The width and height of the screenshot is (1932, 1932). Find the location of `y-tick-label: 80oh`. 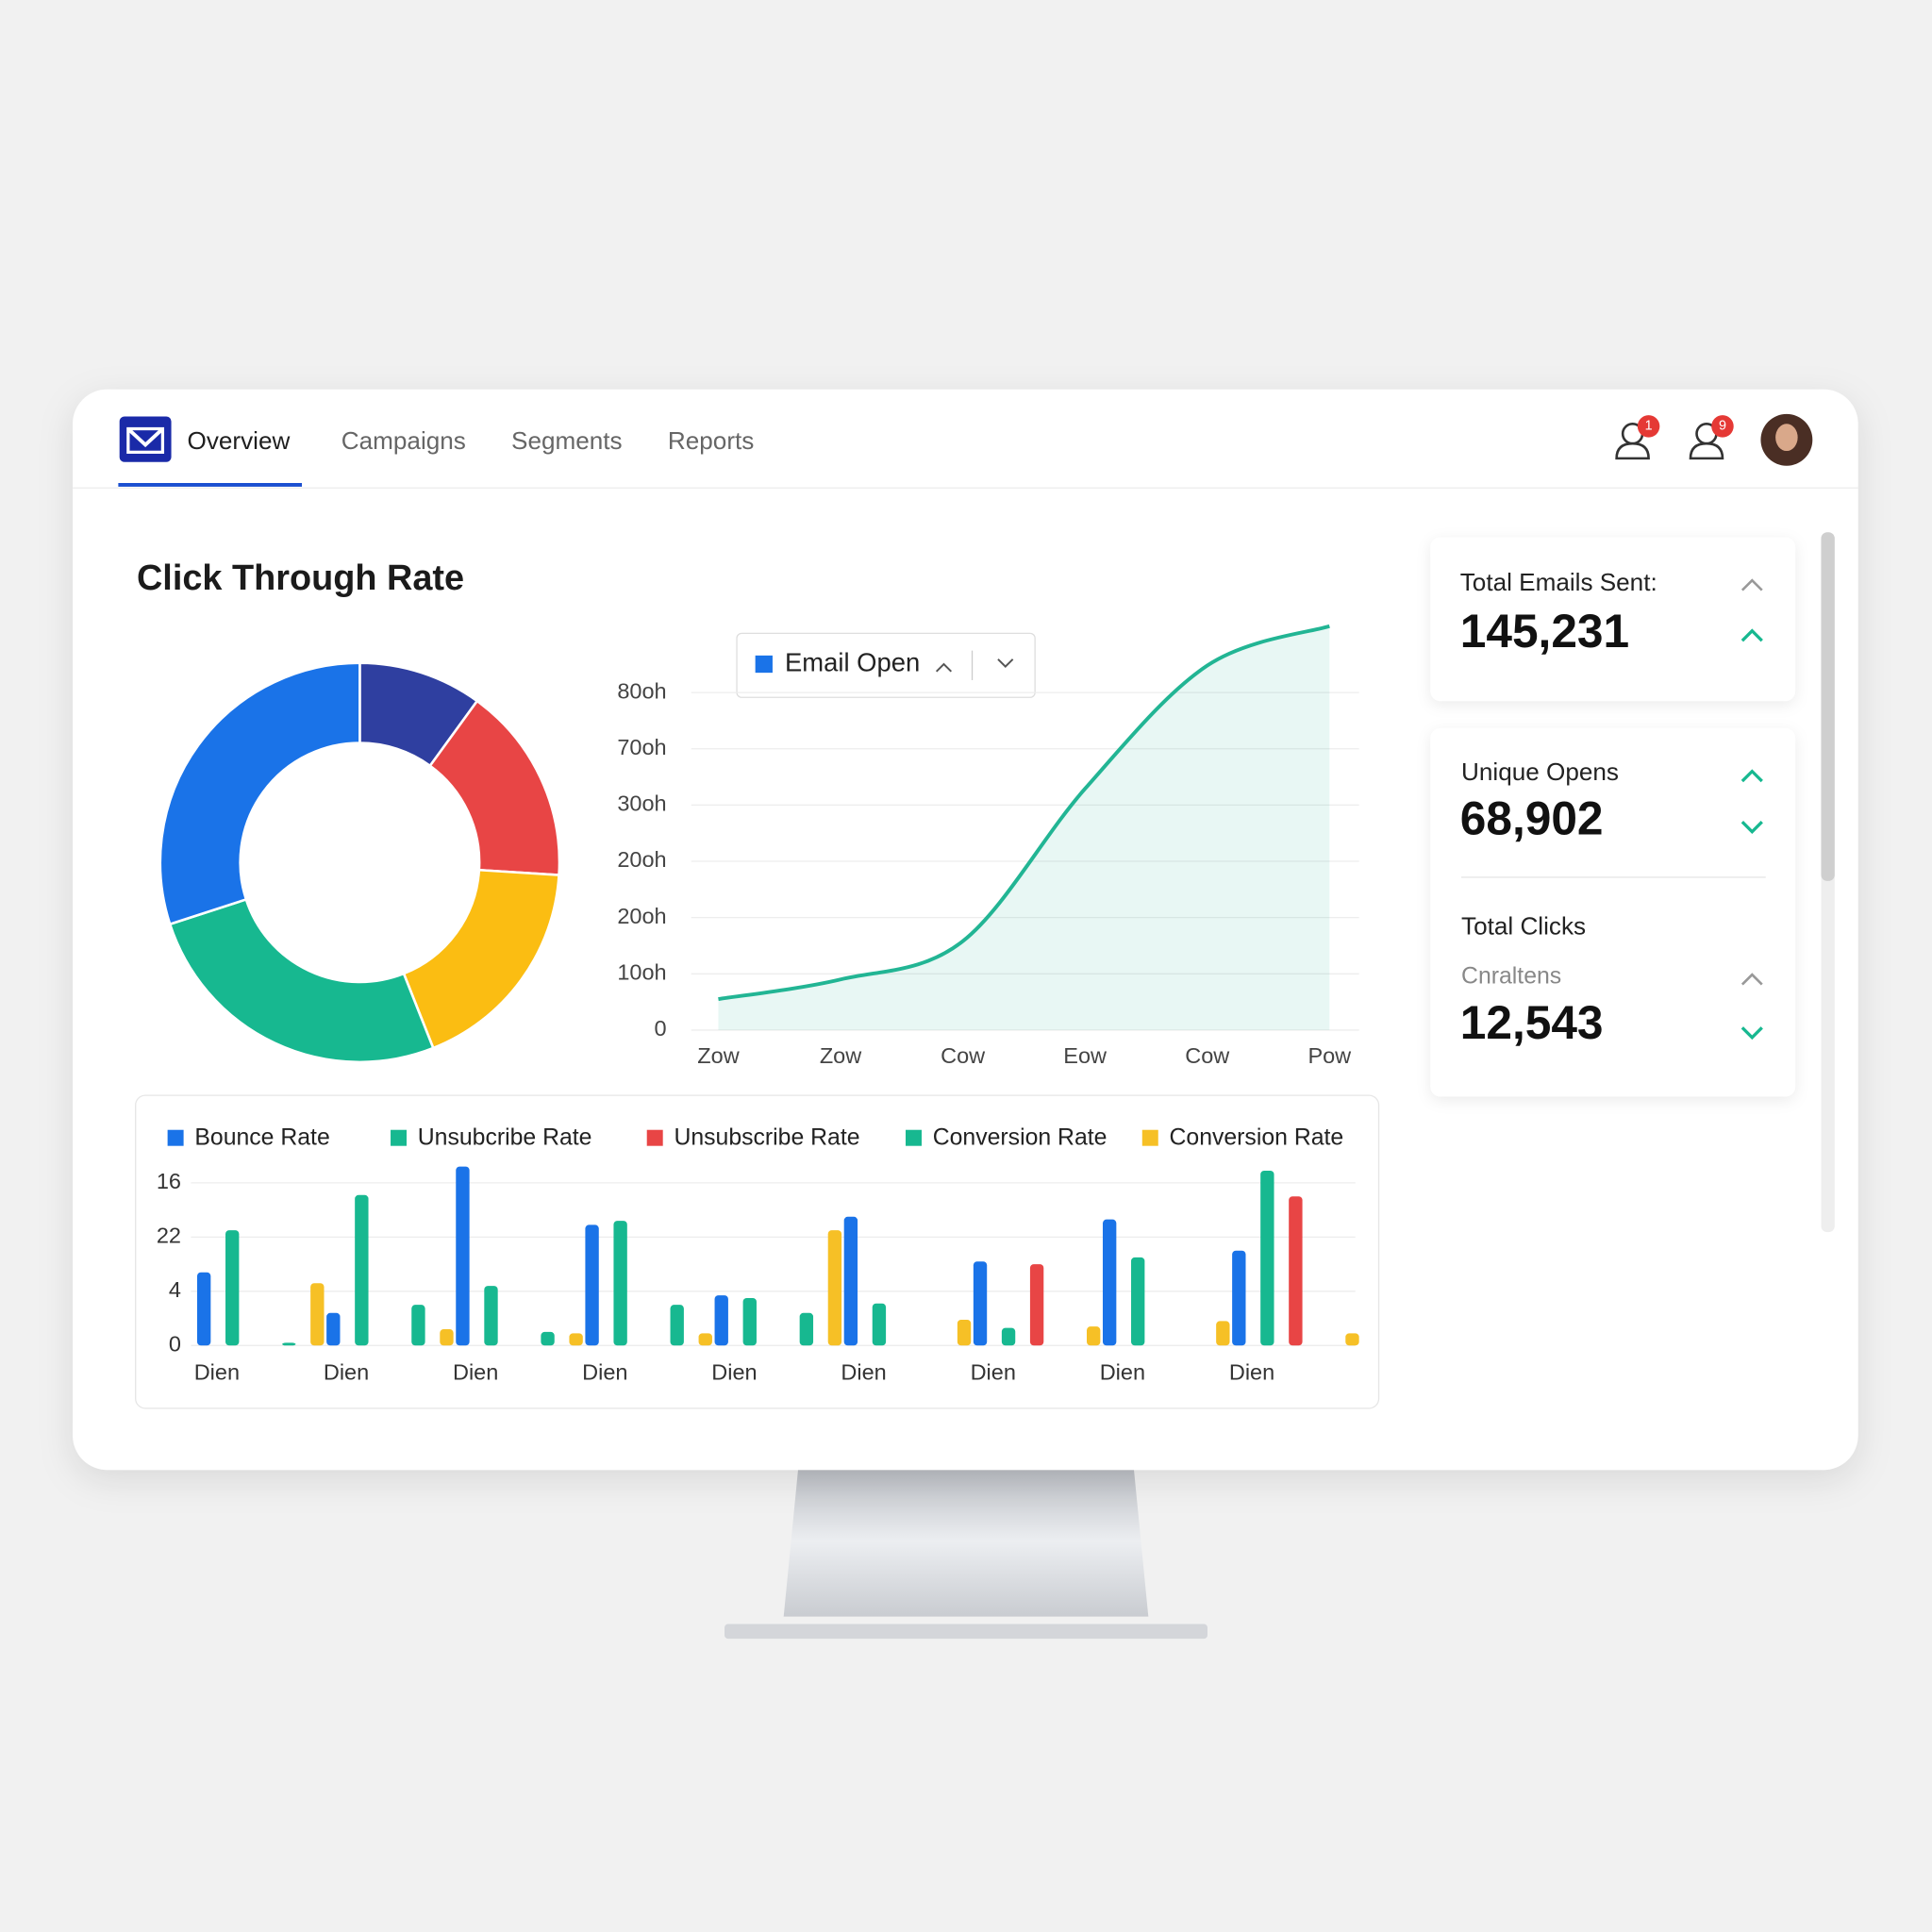

y-tick-label: 80oh is located at coordinates (642, 691).